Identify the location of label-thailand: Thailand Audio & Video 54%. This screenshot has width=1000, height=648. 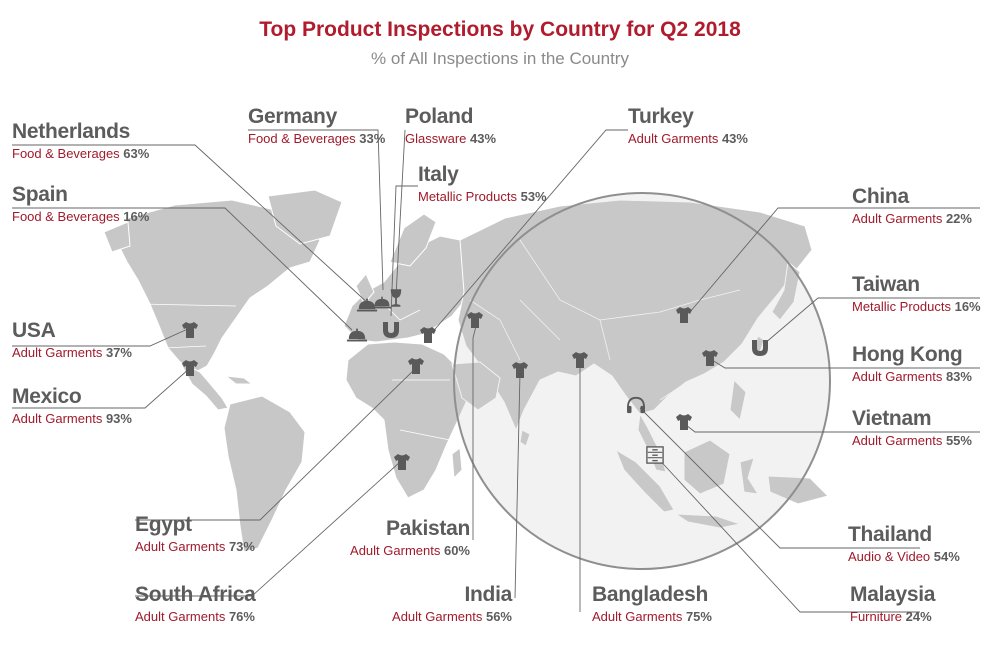
(904, 544).